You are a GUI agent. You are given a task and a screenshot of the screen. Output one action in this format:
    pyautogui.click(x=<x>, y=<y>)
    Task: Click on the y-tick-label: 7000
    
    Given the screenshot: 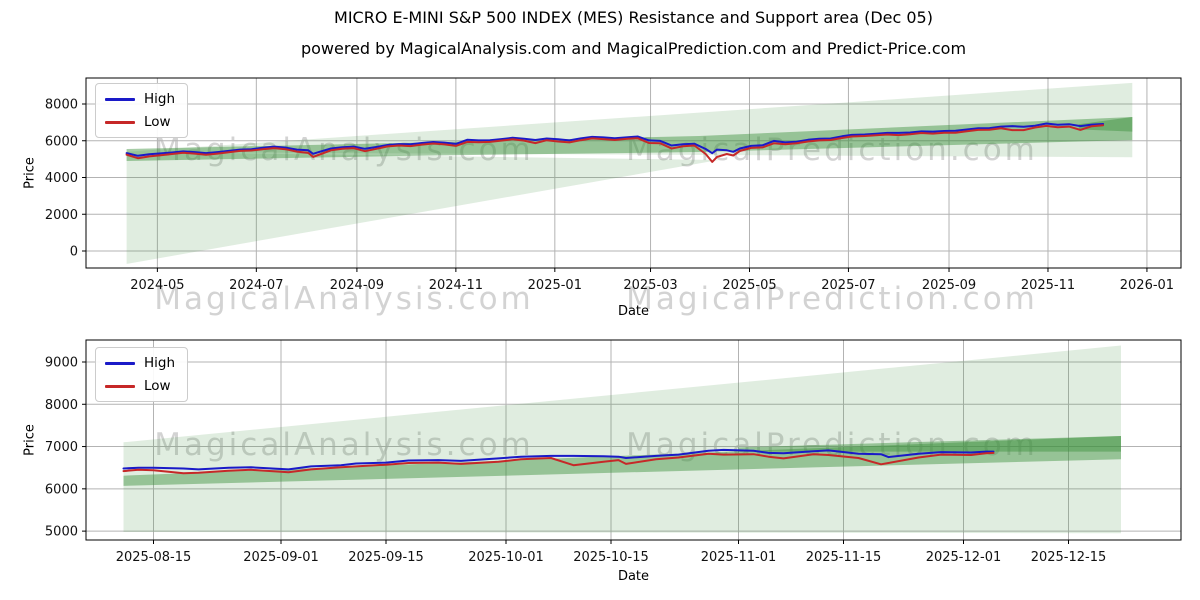 What is the action you would take?
    pyautogui.click(x=61, y=447)
    